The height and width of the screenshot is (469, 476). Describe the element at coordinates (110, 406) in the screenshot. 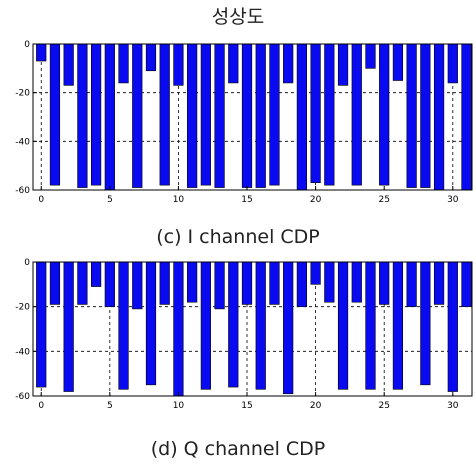

I see `q-channel-x-tick-label: 5` at that location.